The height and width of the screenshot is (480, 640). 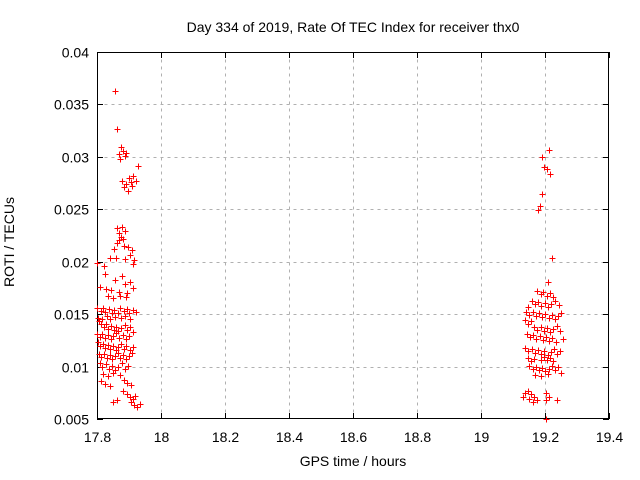 I want to click on x-tick-label: 17.8, so click(x=97, y=437).